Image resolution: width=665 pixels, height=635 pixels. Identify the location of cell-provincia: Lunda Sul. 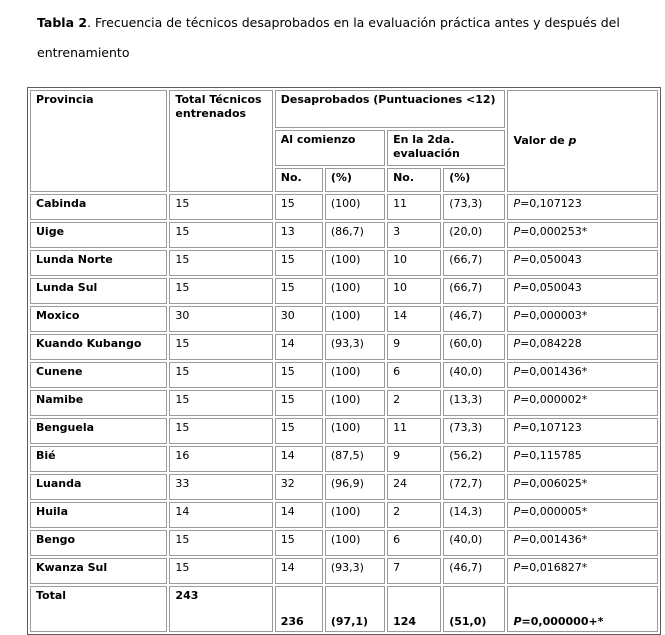
(99, 291).